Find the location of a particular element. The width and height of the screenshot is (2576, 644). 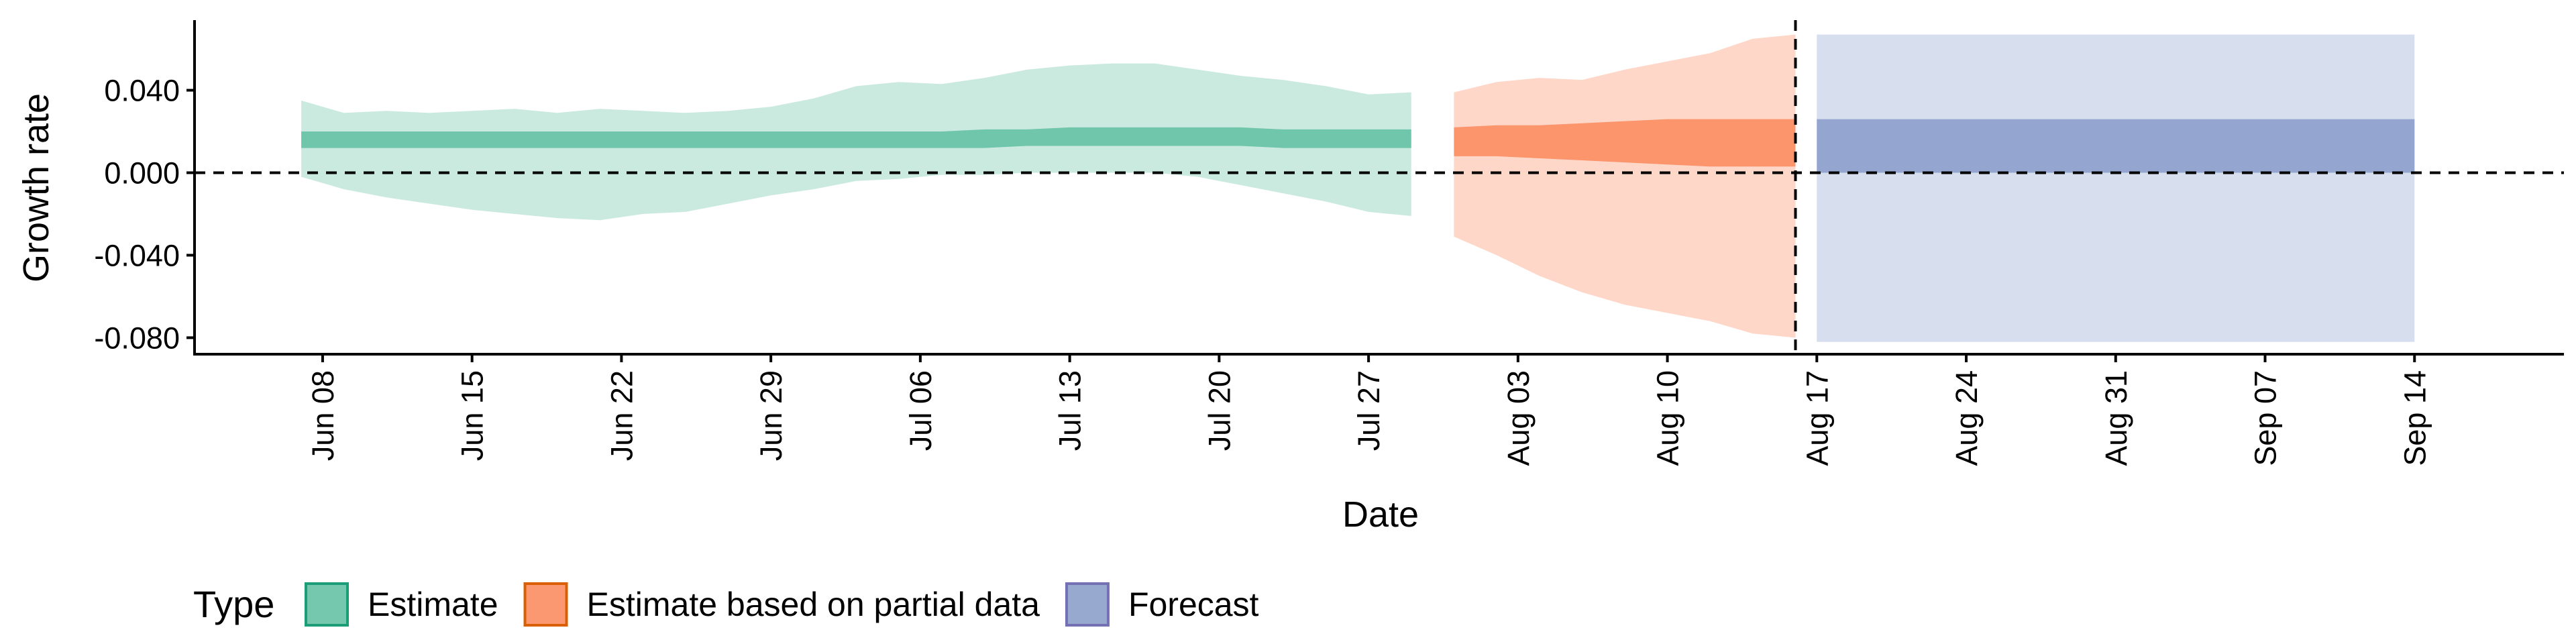

x-tick-label: Aug 24 is located at coordinates (1966, 418).